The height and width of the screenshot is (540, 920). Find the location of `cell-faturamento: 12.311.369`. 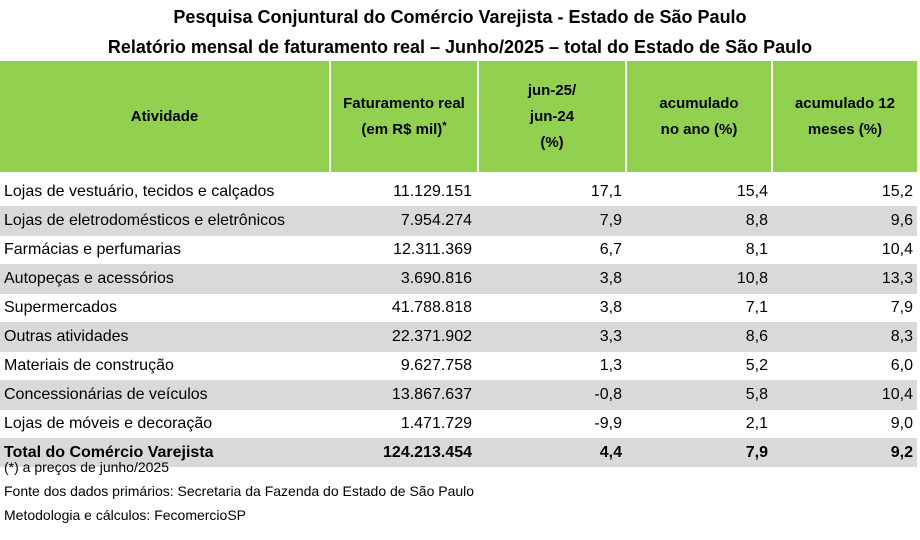

cell-faturamento: 12.311.369 is located at coordinates (404, 250).